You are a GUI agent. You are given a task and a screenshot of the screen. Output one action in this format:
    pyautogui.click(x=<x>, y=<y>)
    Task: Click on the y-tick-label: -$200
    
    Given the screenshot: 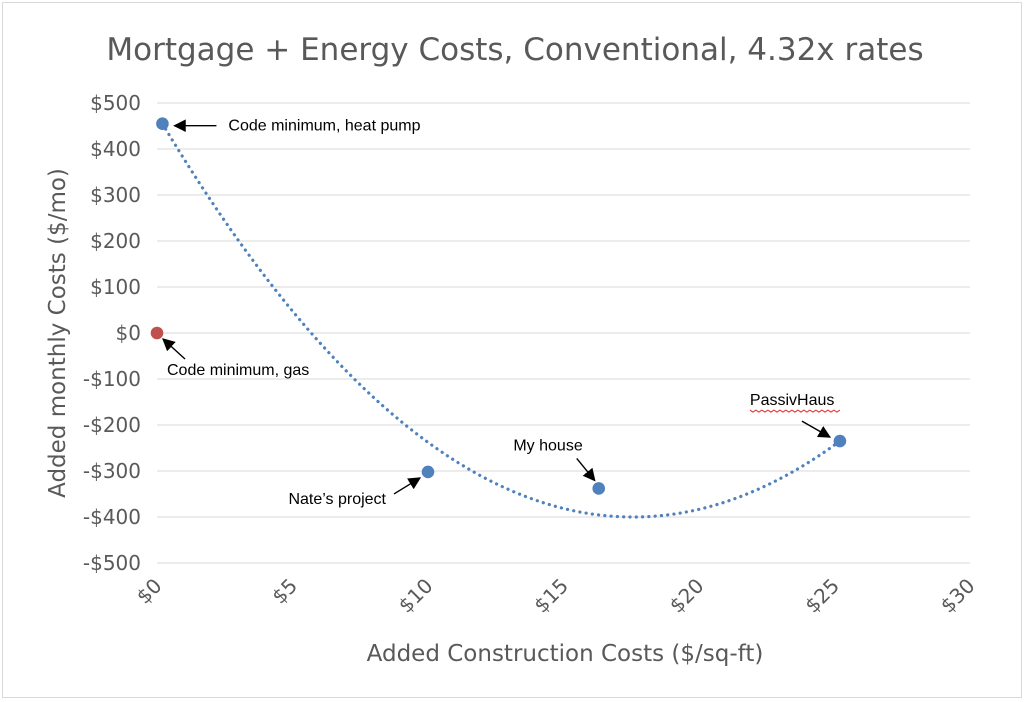 What is the action you would take?
    pyautogui.click(x=112, y=425)
    